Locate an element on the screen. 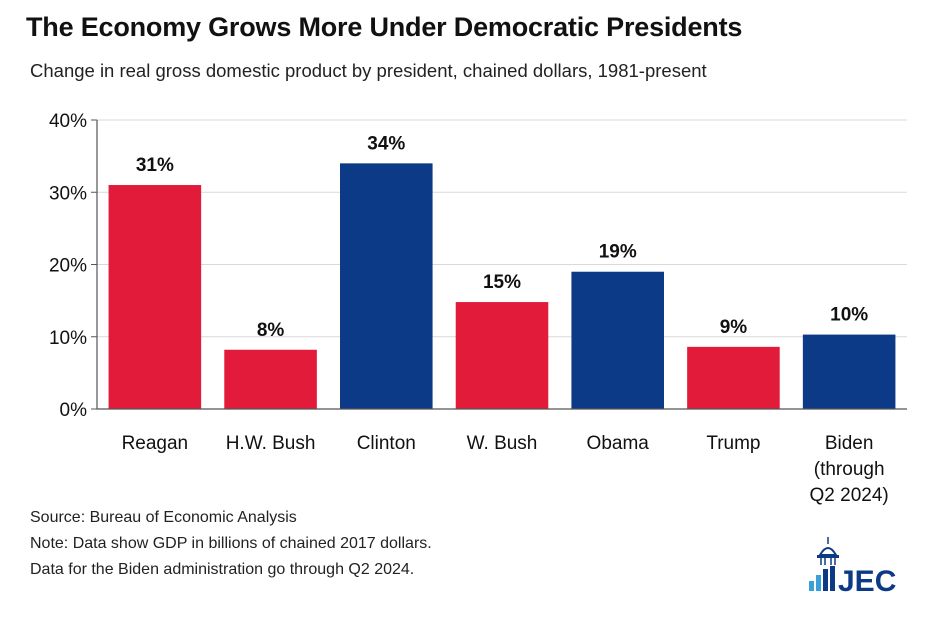 Image resolution: width=945 pixels, height=617 pixels. jec-logo-text: JEC is located at coordinates (867, 581).